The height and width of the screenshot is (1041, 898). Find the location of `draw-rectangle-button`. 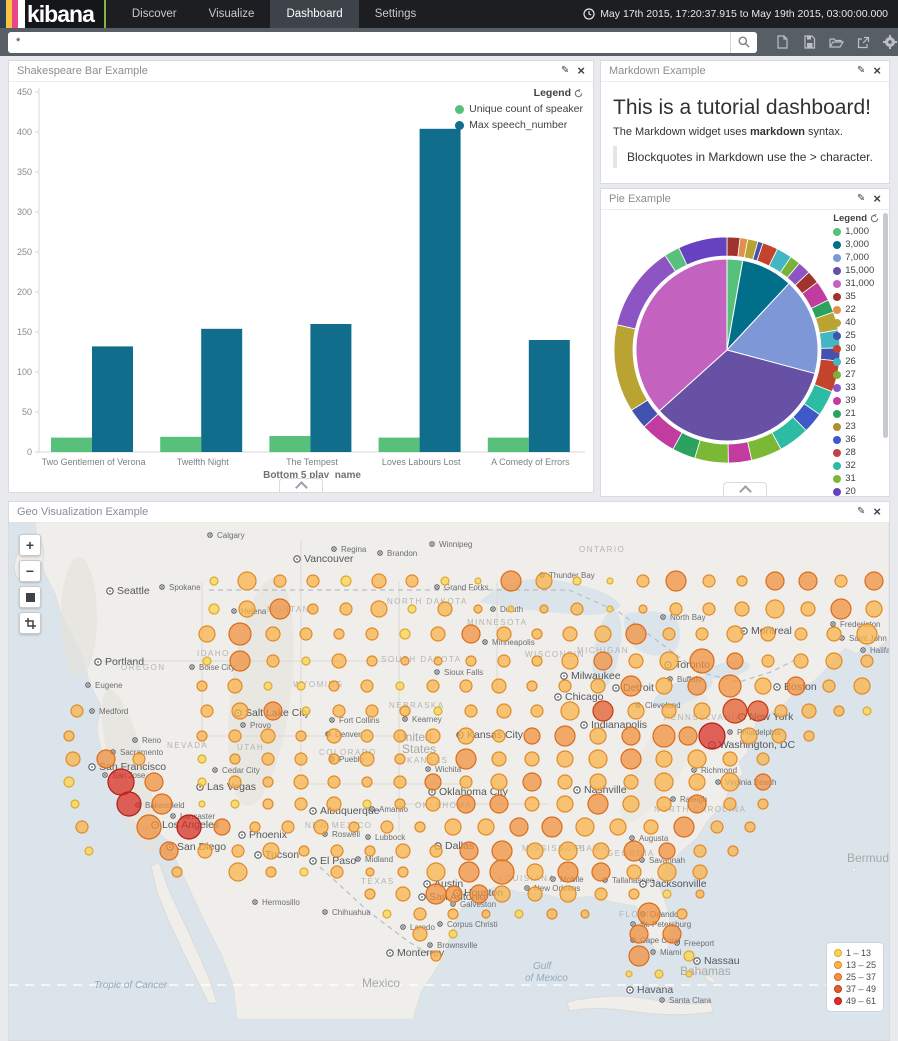

draw-rectangle-button is located at coordinates (30, 623).